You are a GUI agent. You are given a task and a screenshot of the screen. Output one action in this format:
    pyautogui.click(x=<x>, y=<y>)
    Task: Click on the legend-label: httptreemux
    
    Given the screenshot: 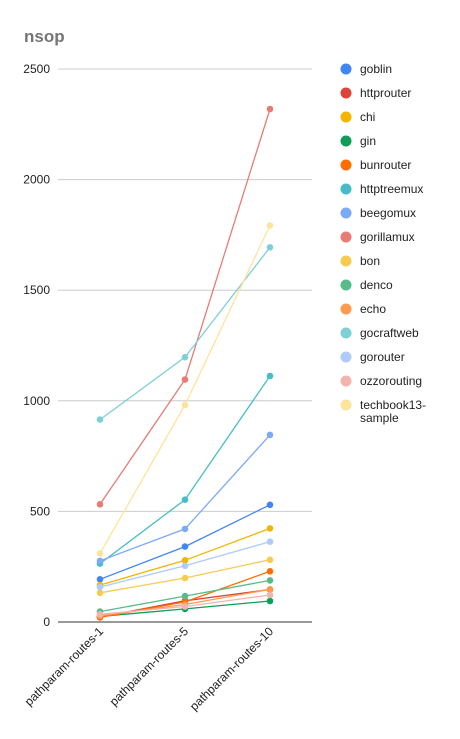 What is the action you would take?
    pyautogui.click(x=391, y=189)
    